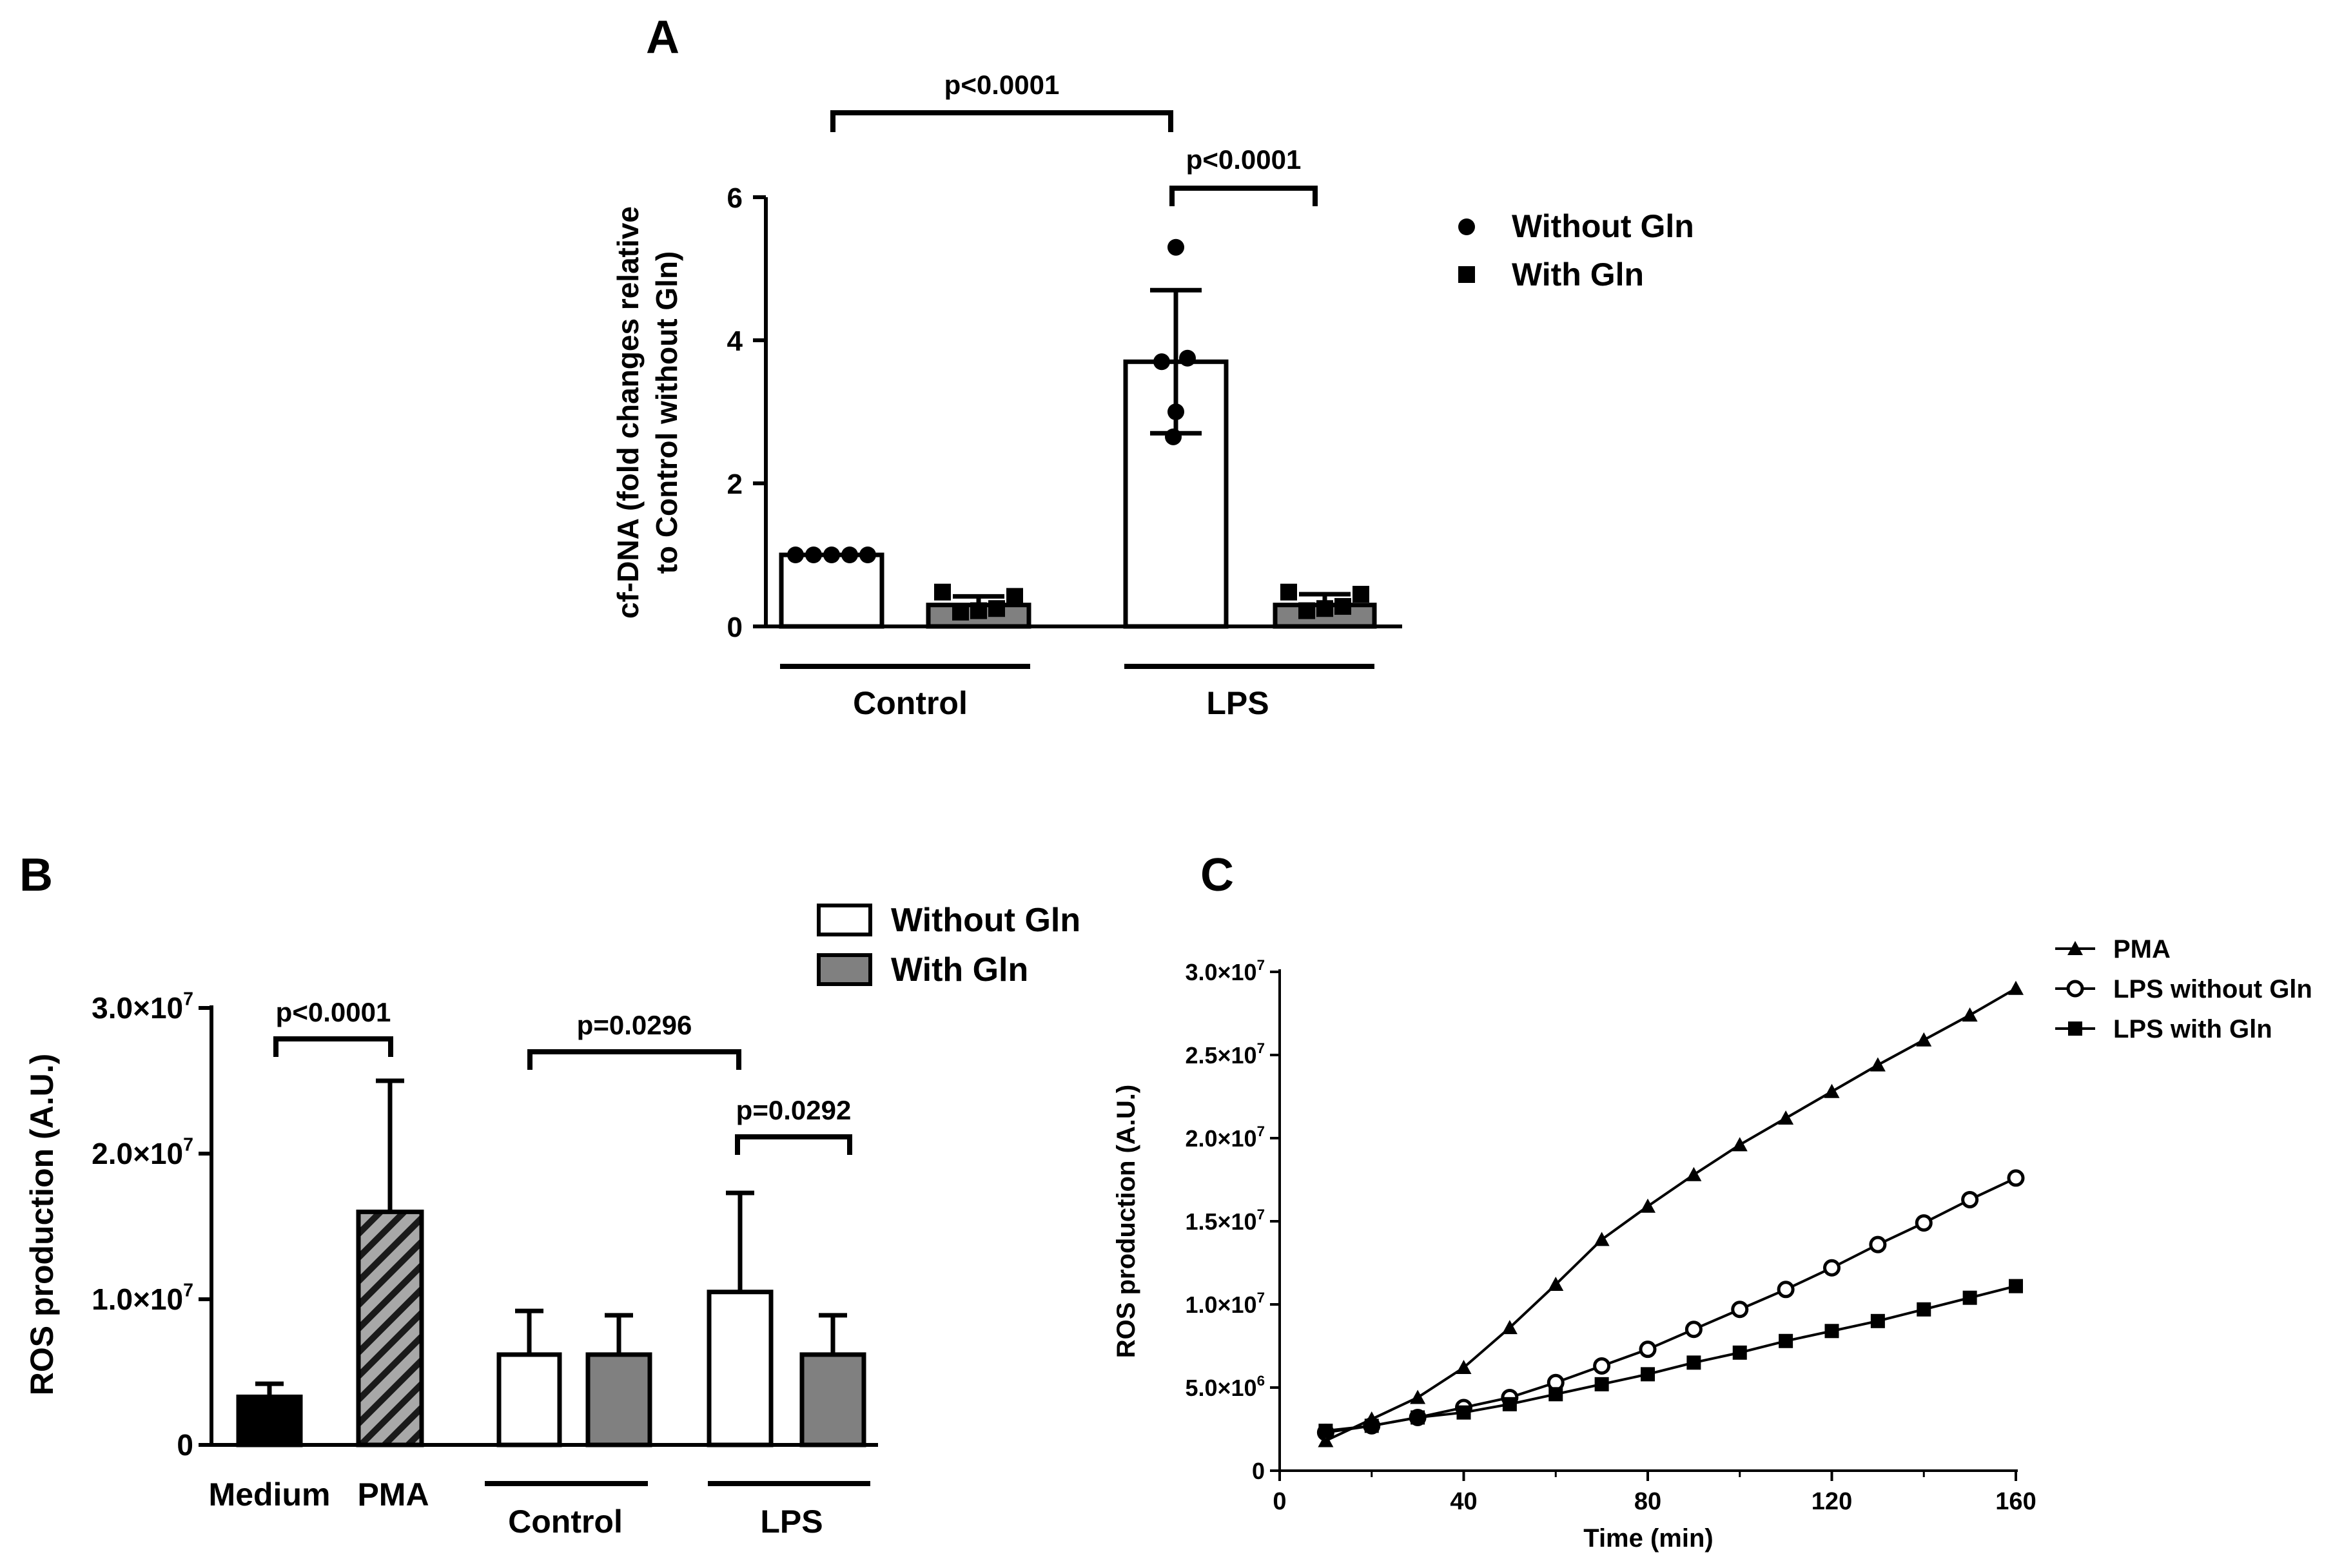 This screenshot has height=1568, width=2344. Describe the element at coordinates (2075, 989) in the screenshot. I see `panel-c-legend-open-circle-icon` at that location.